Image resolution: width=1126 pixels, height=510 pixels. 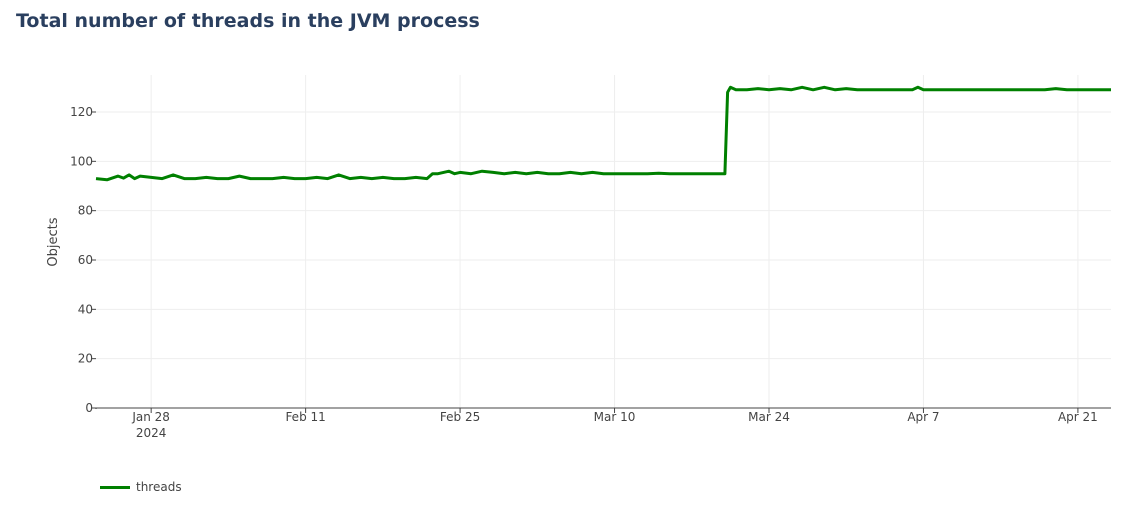 What do you see at coordinates (81, 112) in the screenshot?
I see `y-tick-label: 120` at bounding box center [81, 112].